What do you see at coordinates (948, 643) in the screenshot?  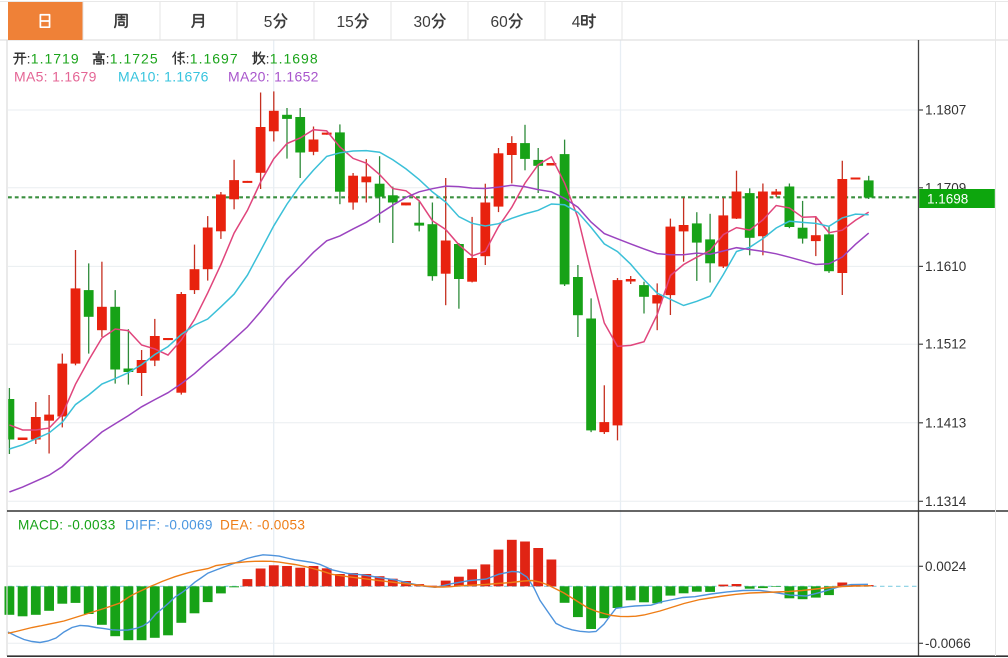 I see `svg-text: -0.0066` at bounding box center [948, 643].